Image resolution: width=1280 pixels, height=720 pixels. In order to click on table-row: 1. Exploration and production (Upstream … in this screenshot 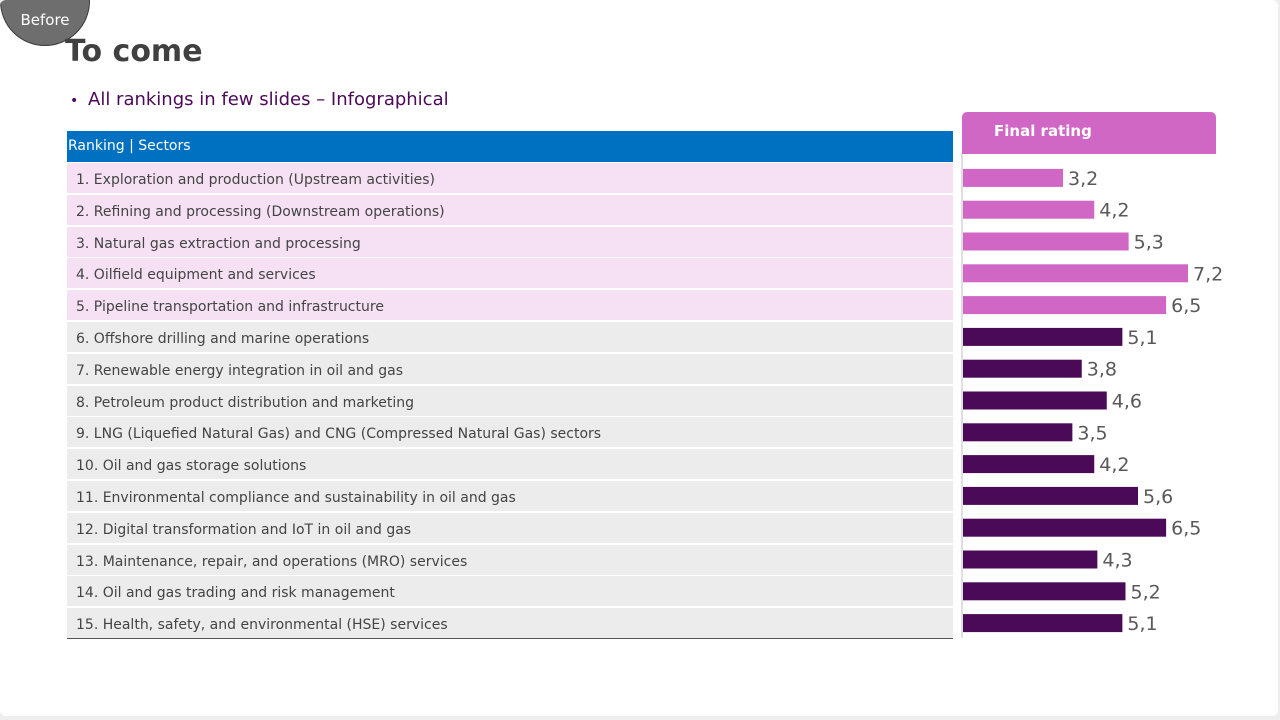, I will do `click(510, 178)`.